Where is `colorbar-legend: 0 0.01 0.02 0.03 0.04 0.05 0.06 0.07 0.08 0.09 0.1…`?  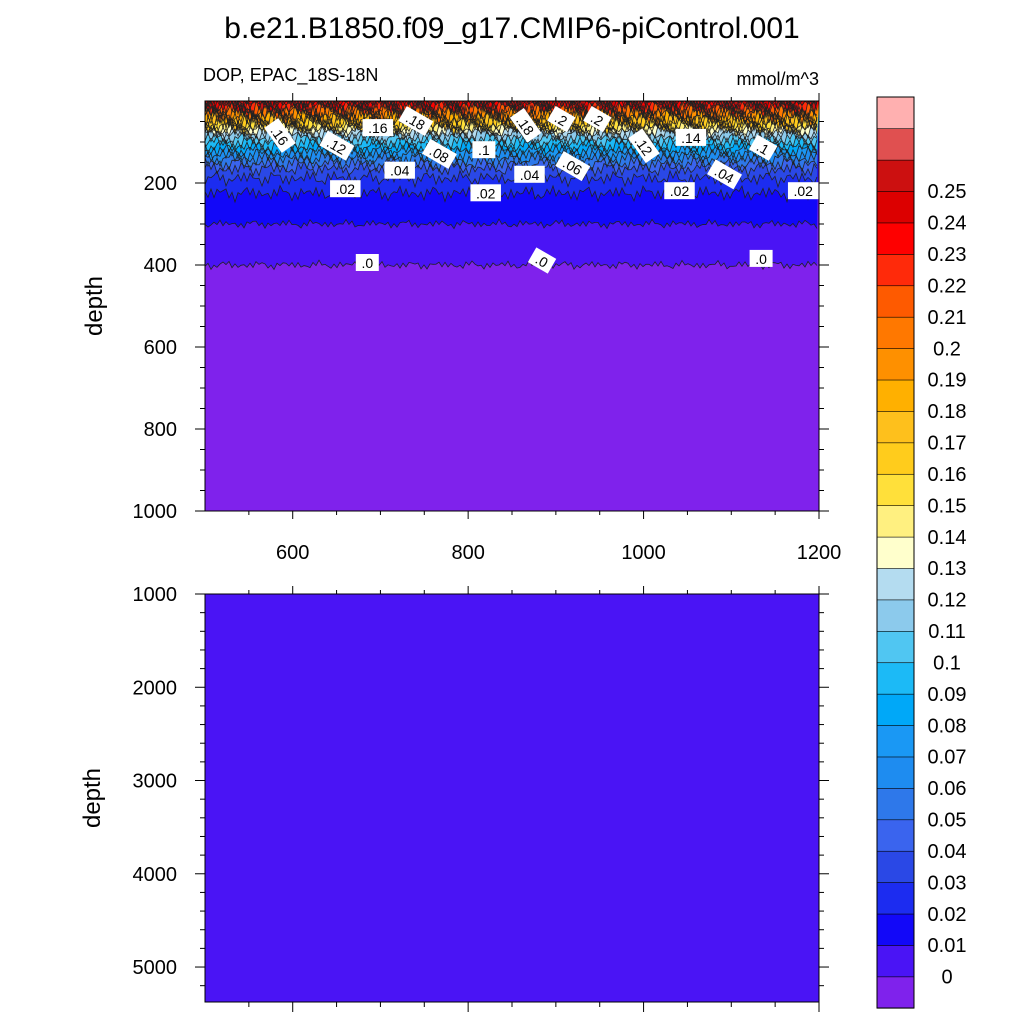
colorbar-legend: 0 0.01 0.02 0.03 0.04 0.05 0.06 0.07 0.08 0.09 0.1… is located at coordinates (921, 552).